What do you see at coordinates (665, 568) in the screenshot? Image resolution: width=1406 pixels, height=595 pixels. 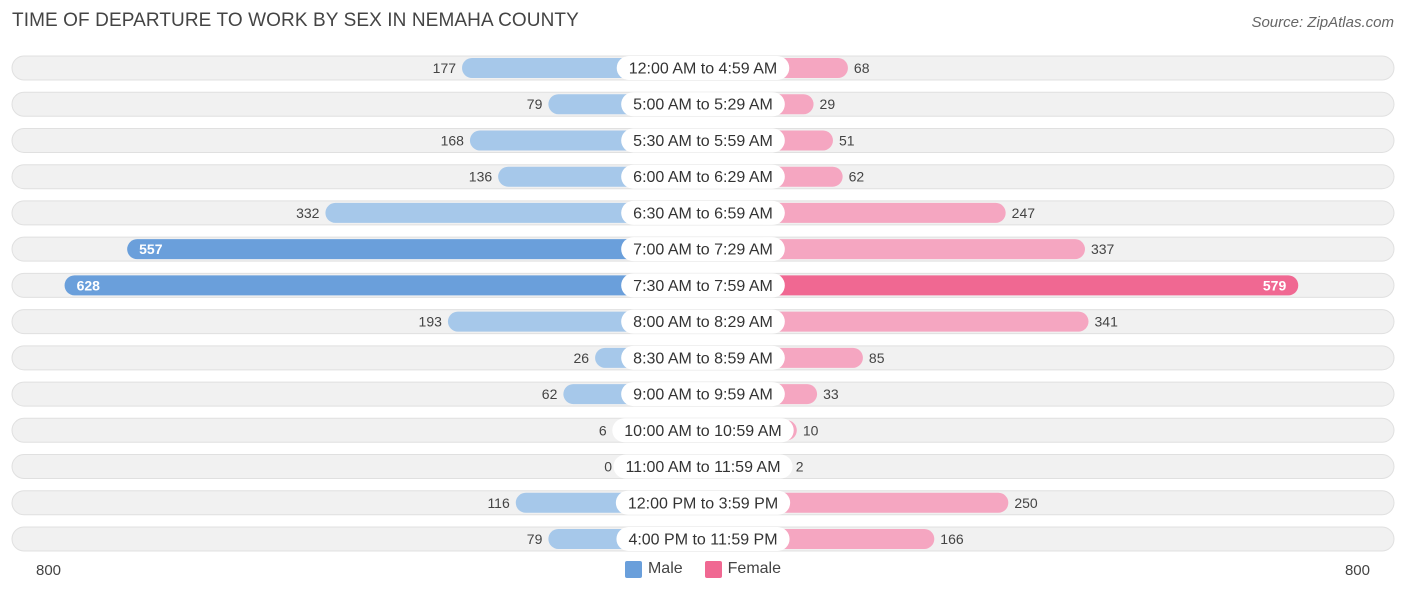 I see `legend-label-male: Male` at bounding box center [665, 568].